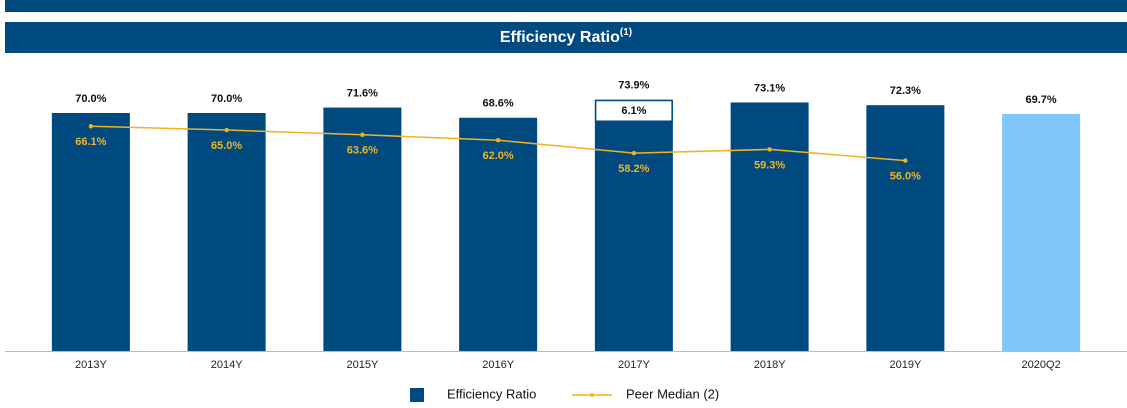  What do you see at coordinates (227, 365) in the screenshot?
I see `x-tick-label: 2014Y` at bounding box center [227, 365].